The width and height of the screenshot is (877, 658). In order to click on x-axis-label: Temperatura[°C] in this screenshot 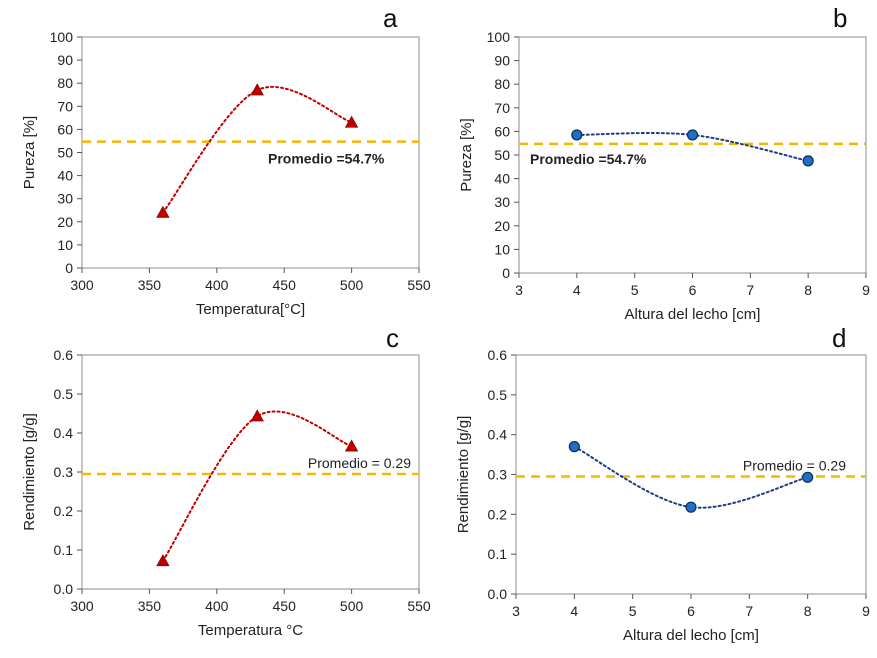, I will do `click(250, 309)`.